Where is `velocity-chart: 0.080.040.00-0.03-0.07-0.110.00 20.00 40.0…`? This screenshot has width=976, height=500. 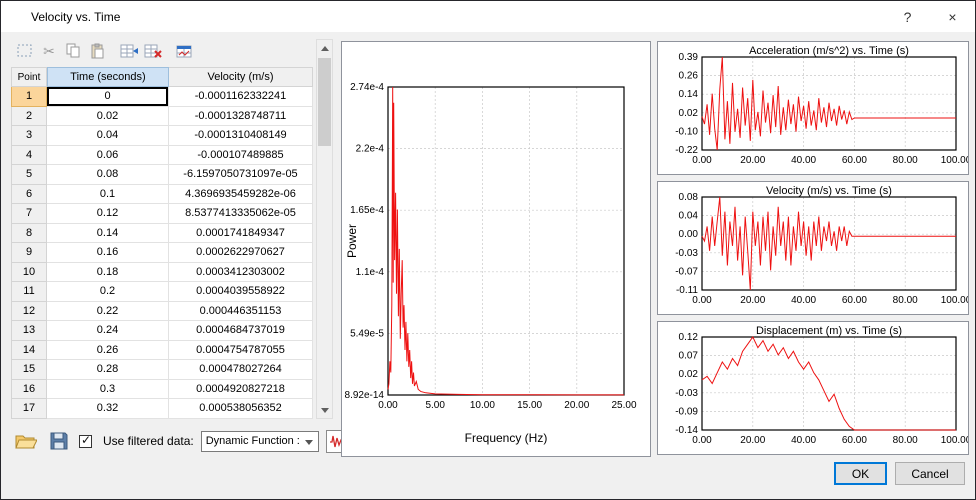
velocity-chart: 0.080.040.00-0.03-0.07-0.110.00 20.00 40.0… is located at coordinates (823, 245).